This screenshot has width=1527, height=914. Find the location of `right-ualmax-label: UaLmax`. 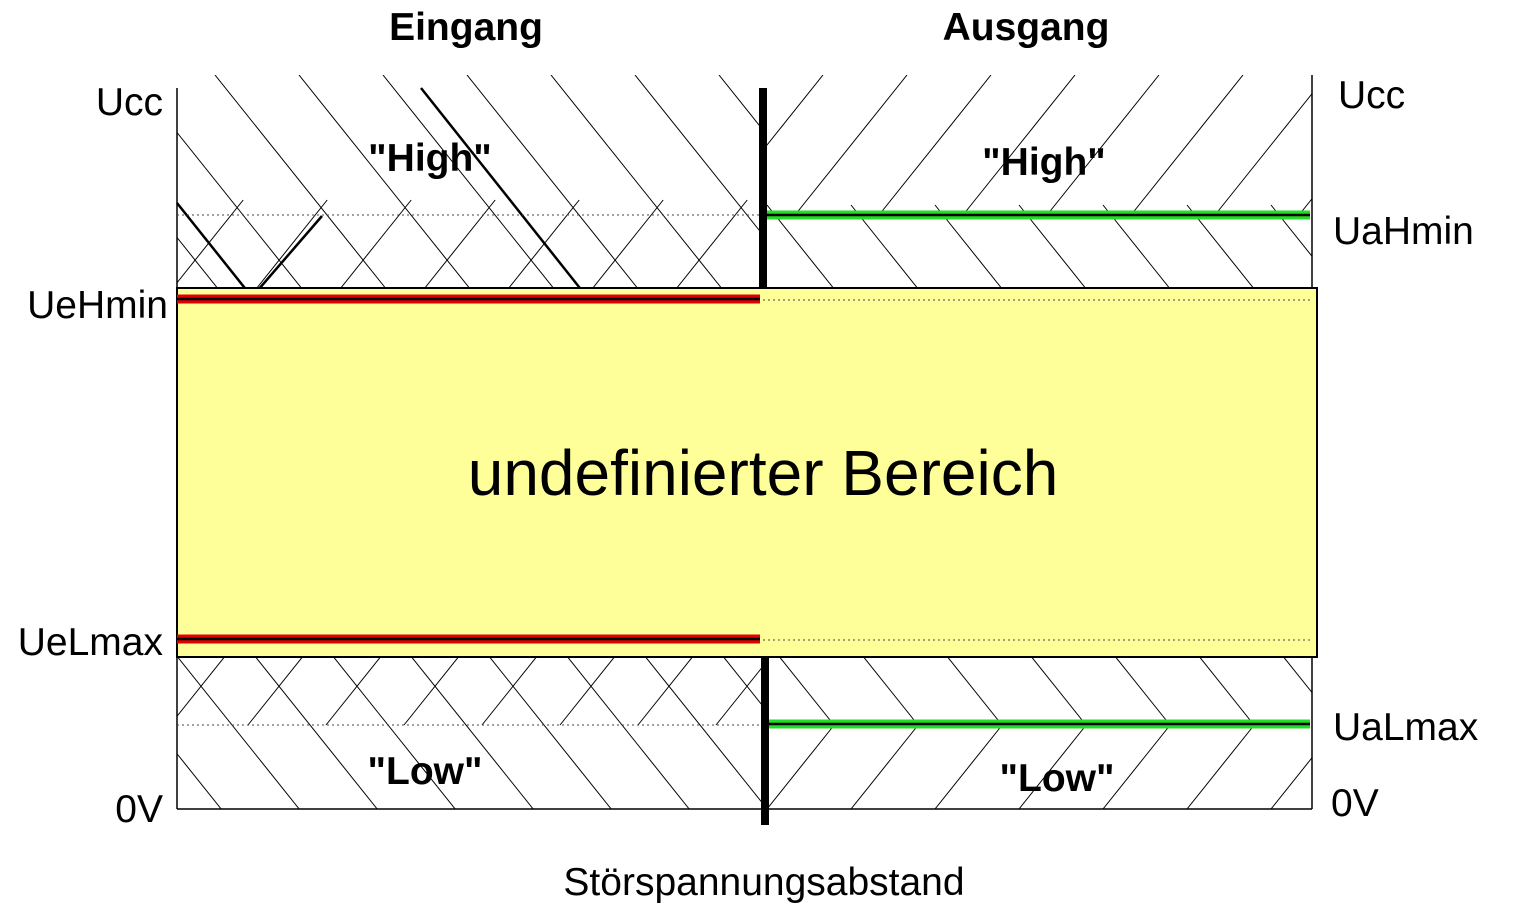

right-ualmax-label: UaLmax is located at coordinates (1406, 727).